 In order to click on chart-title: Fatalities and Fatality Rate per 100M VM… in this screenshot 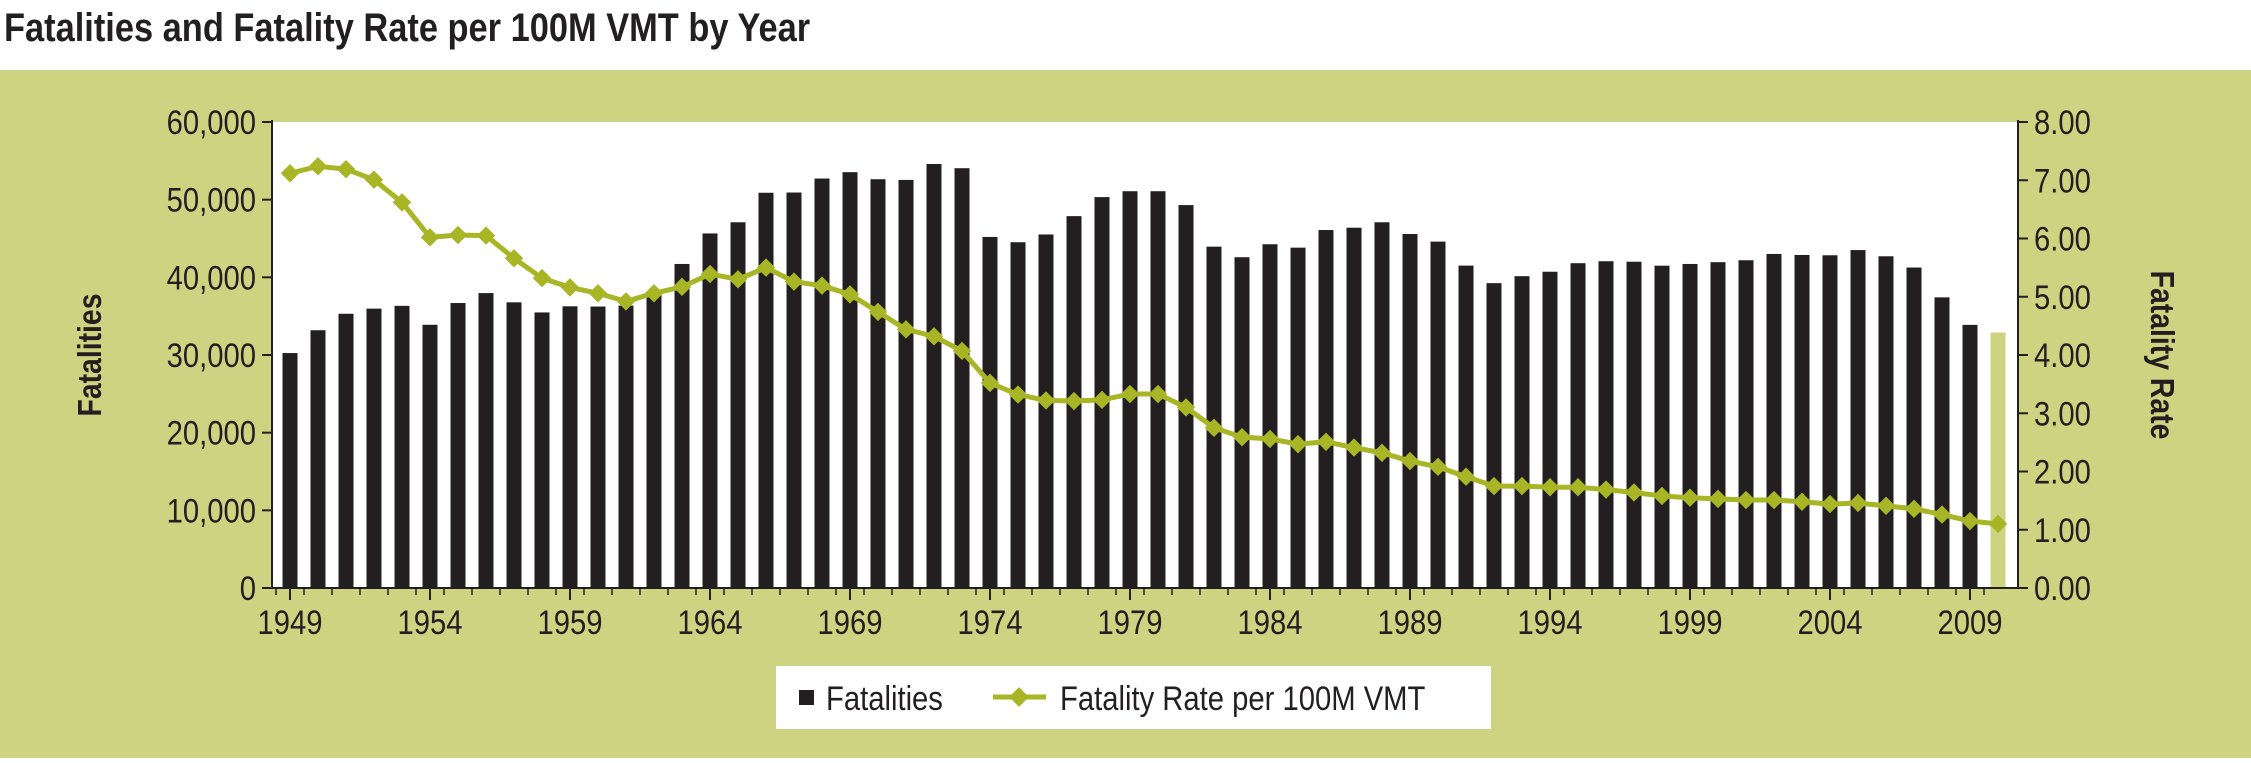, I will do `click(407, 28)`.